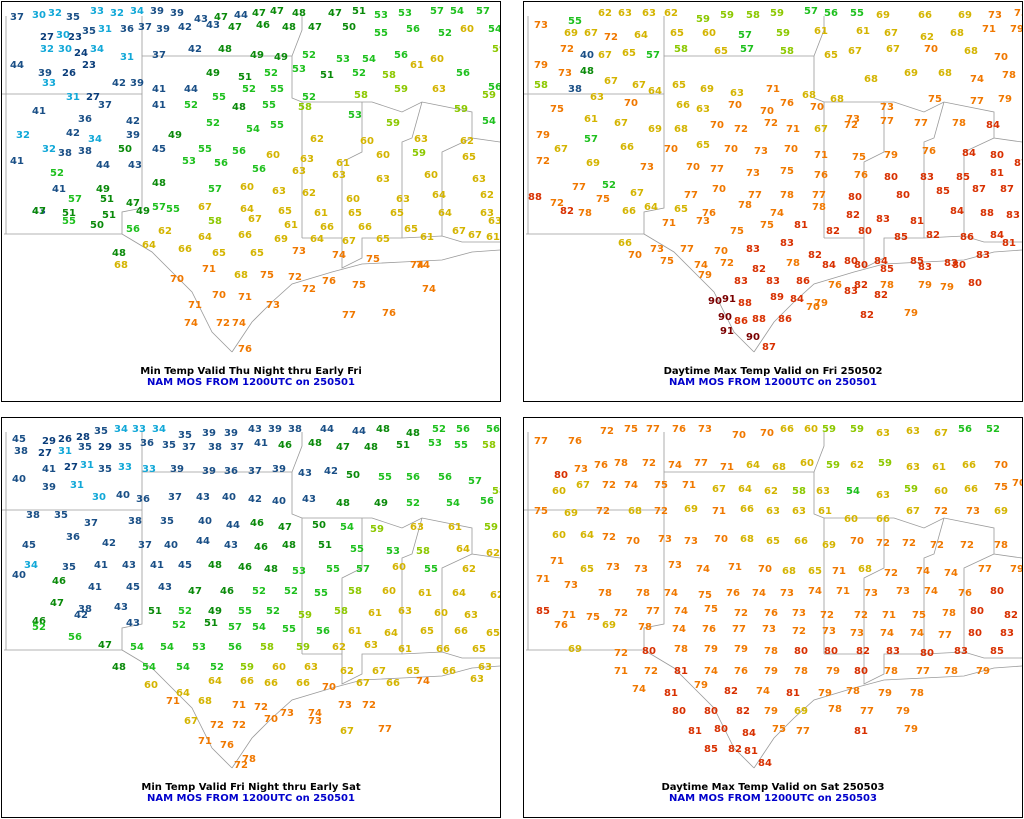 Image resolution: width=1024 pixels, height=819 pixels. What do you see at coordinates (319, 525) in the screenshot?
I see `station-temp-label: 50` at bounding box center [319, 525].